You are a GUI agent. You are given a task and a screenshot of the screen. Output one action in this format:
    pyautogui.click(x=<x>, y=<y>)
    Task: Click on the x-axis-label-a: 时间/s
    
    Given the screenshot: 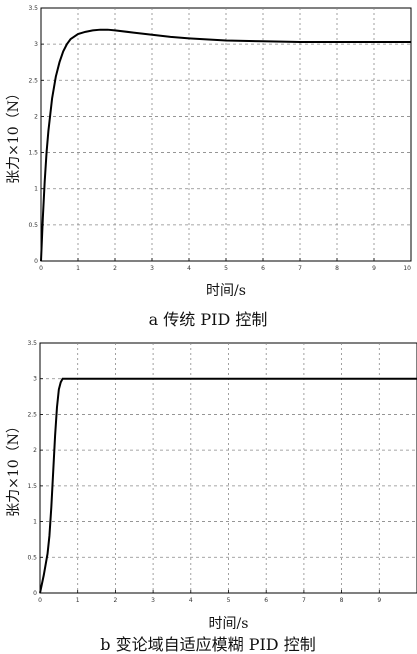 What is the action you would take?
    pyautogui.click(x=226, y=291)
    